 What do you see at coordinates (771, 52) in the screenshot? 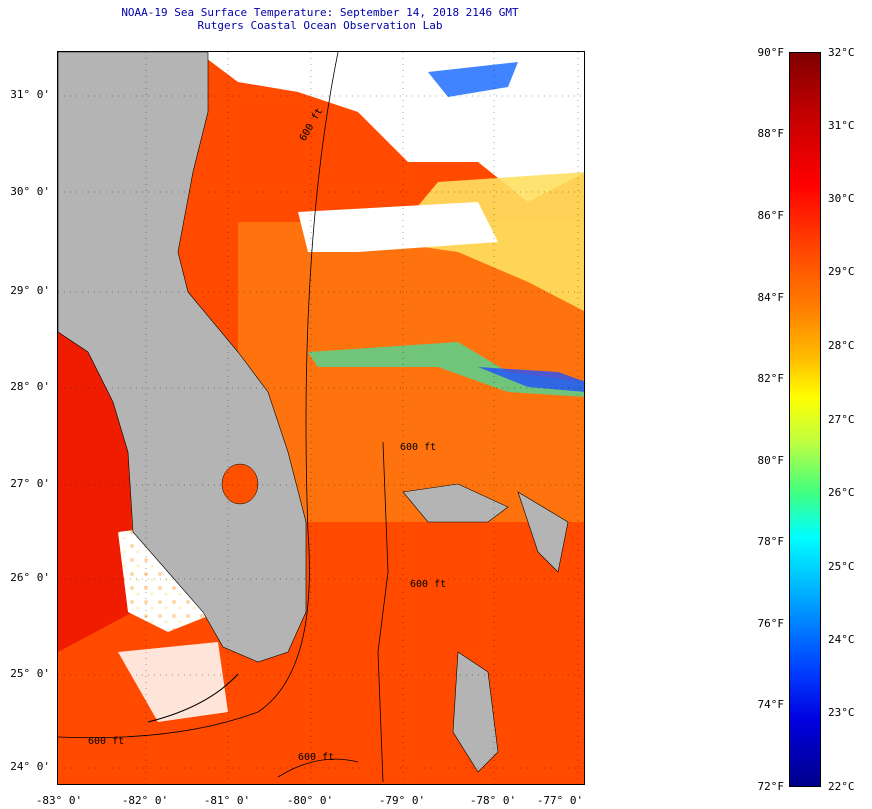
I see `colorbar-f-label: 90°F` at bounding box center [771, 52].